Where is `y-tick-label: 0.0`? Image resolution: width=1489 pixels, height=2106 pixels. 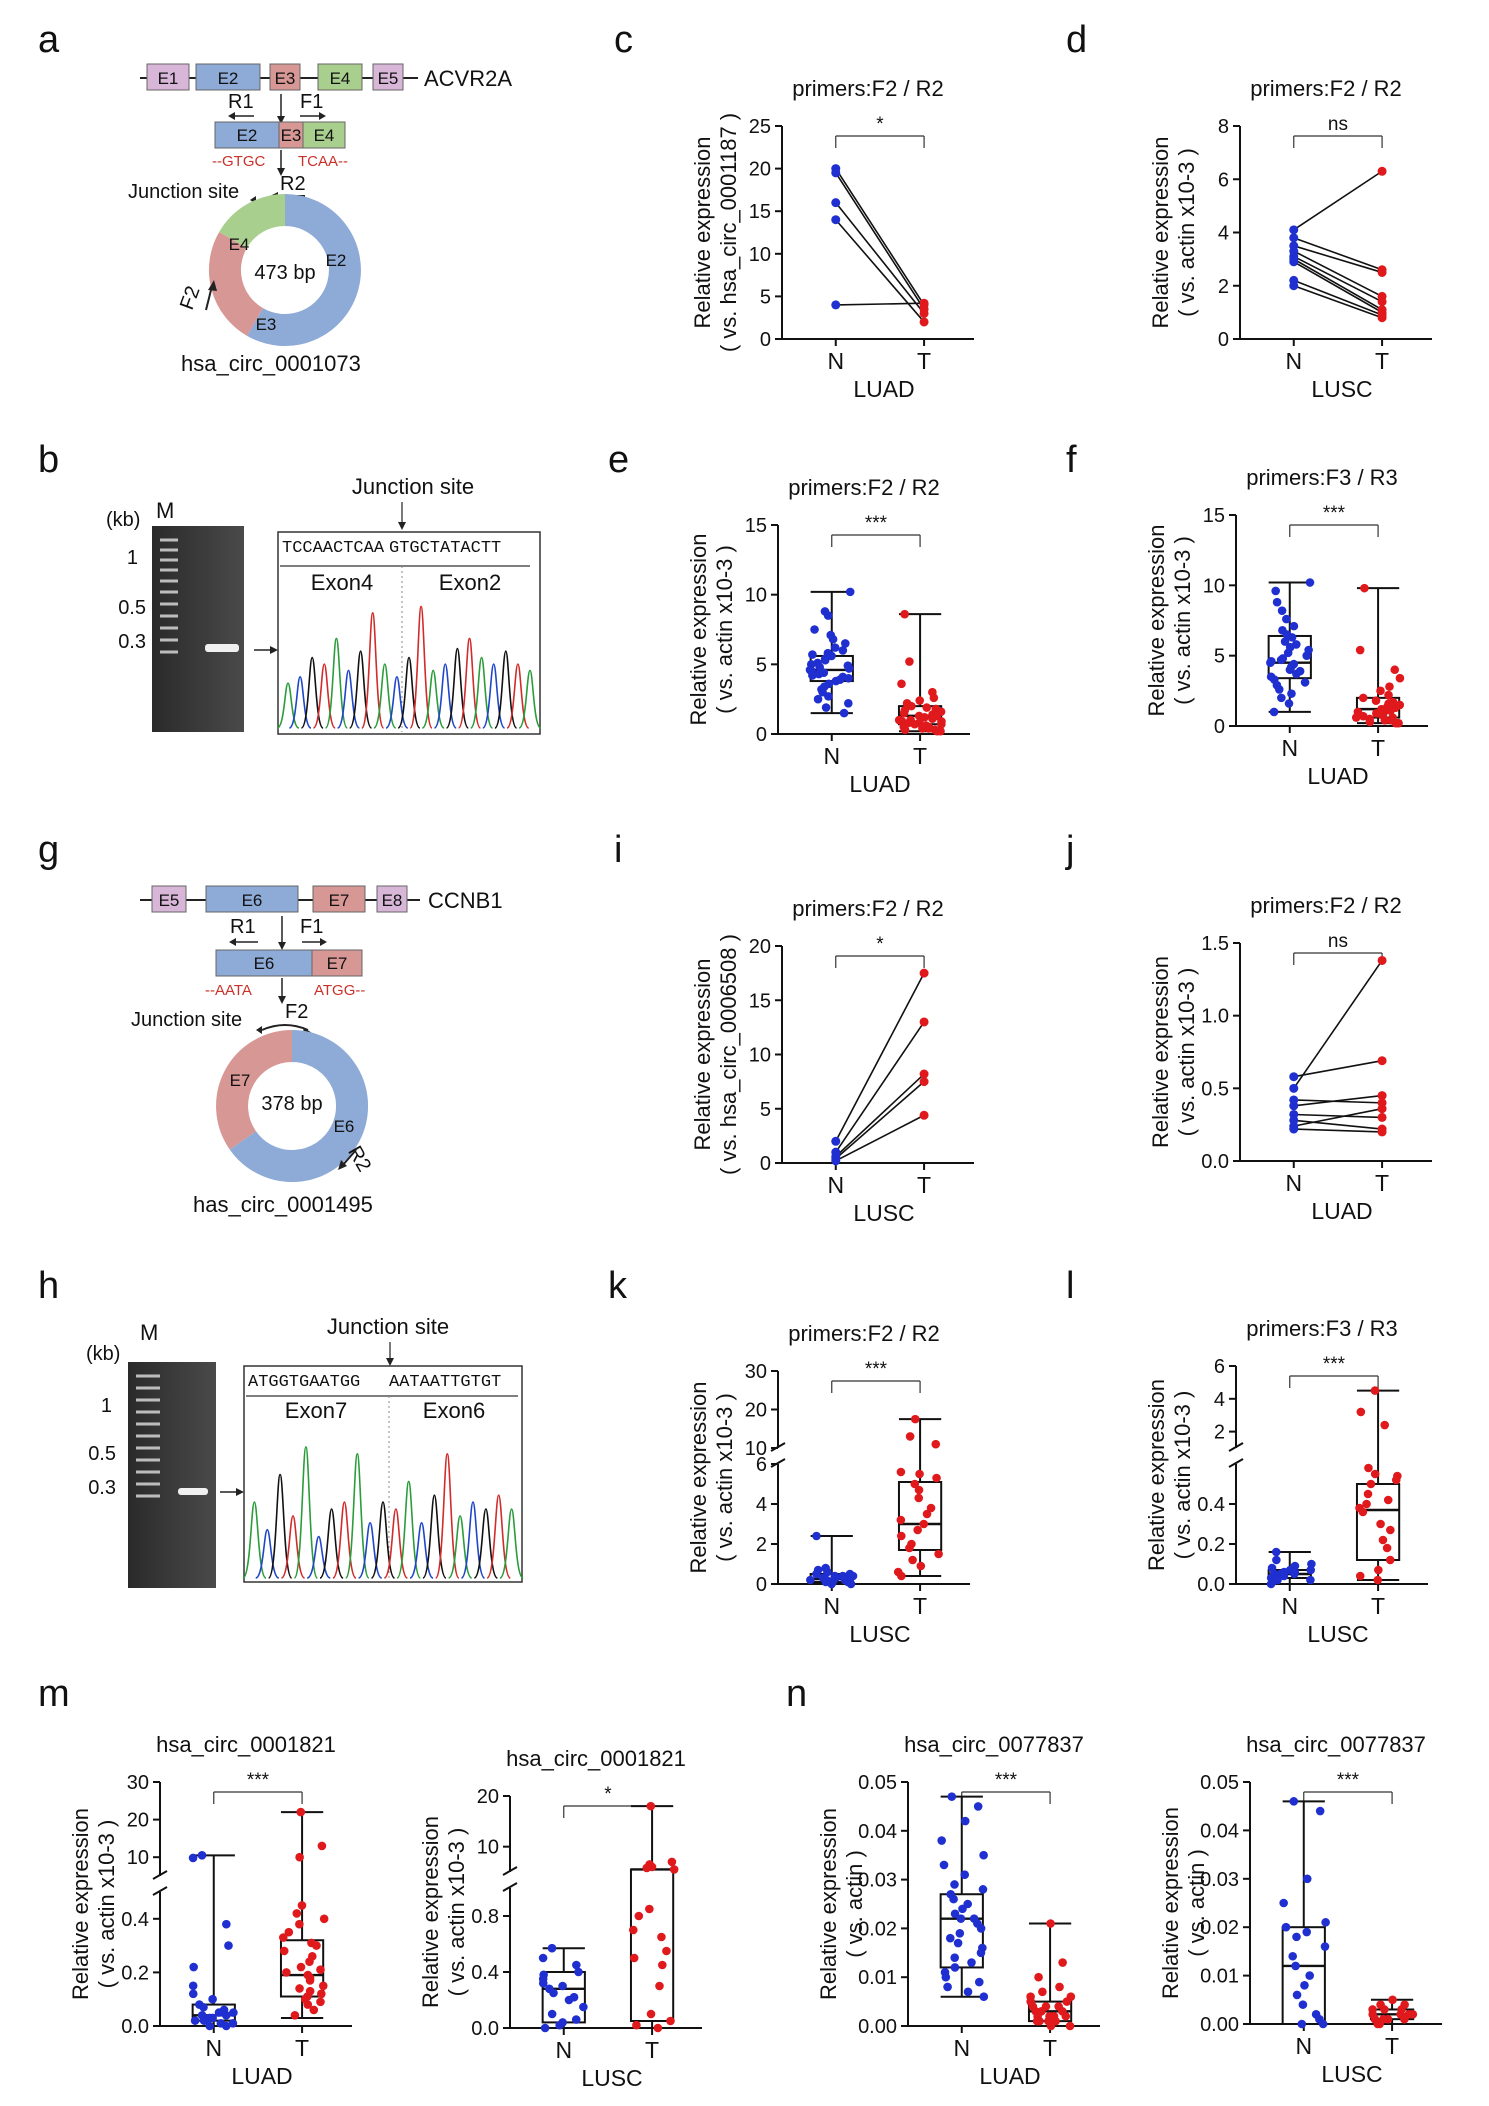
y-tick-label: 0.0 is located at coordinates (1211, 1585).